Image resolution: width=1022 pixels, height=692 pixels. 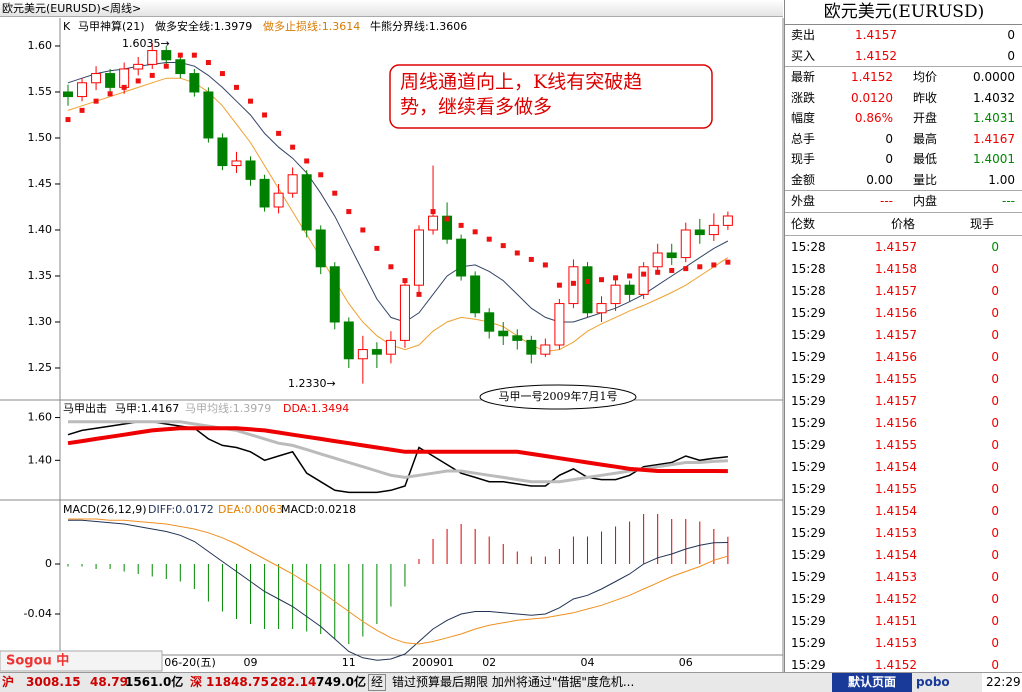 What do you see at coordinates (349, 662) in the screenshot?
I see `x-tick-label: 11` at bounding box center [349, 662].